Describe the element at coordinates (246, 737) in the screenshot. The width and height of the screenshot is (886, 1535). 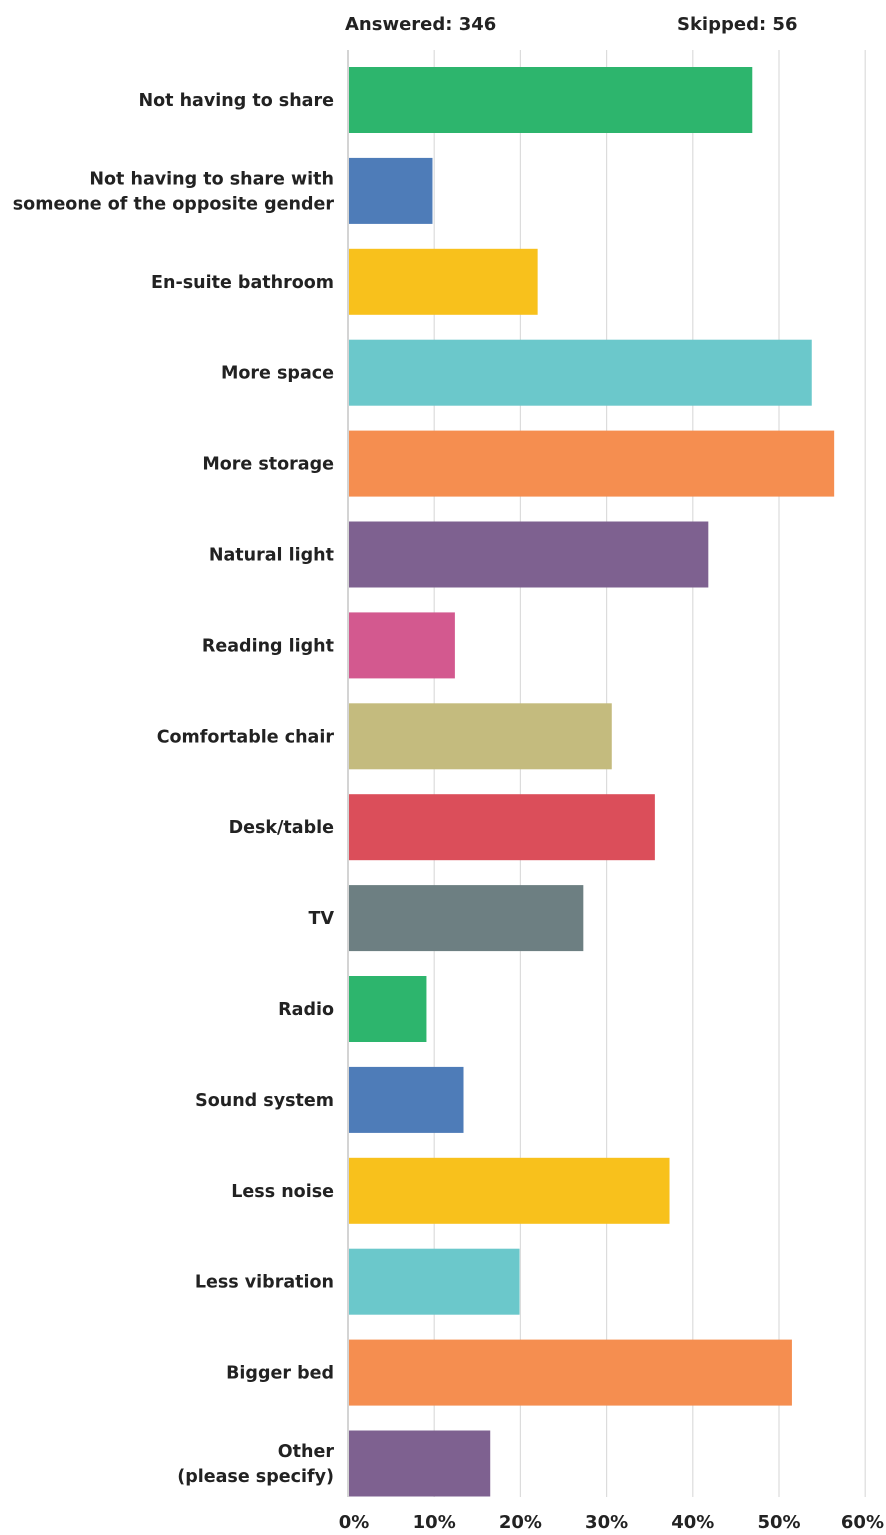
I see `category-label: Comfortable chair` at that location.